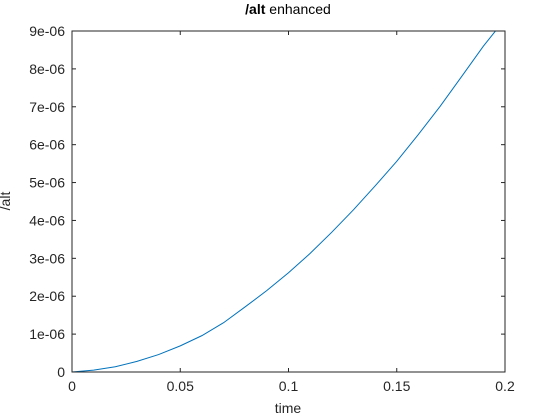 The image size is (560, 420). Describe the element at coordinates (47, 220) in the screenshot. I see `y-tick-label-4: 4e-06` at that location.